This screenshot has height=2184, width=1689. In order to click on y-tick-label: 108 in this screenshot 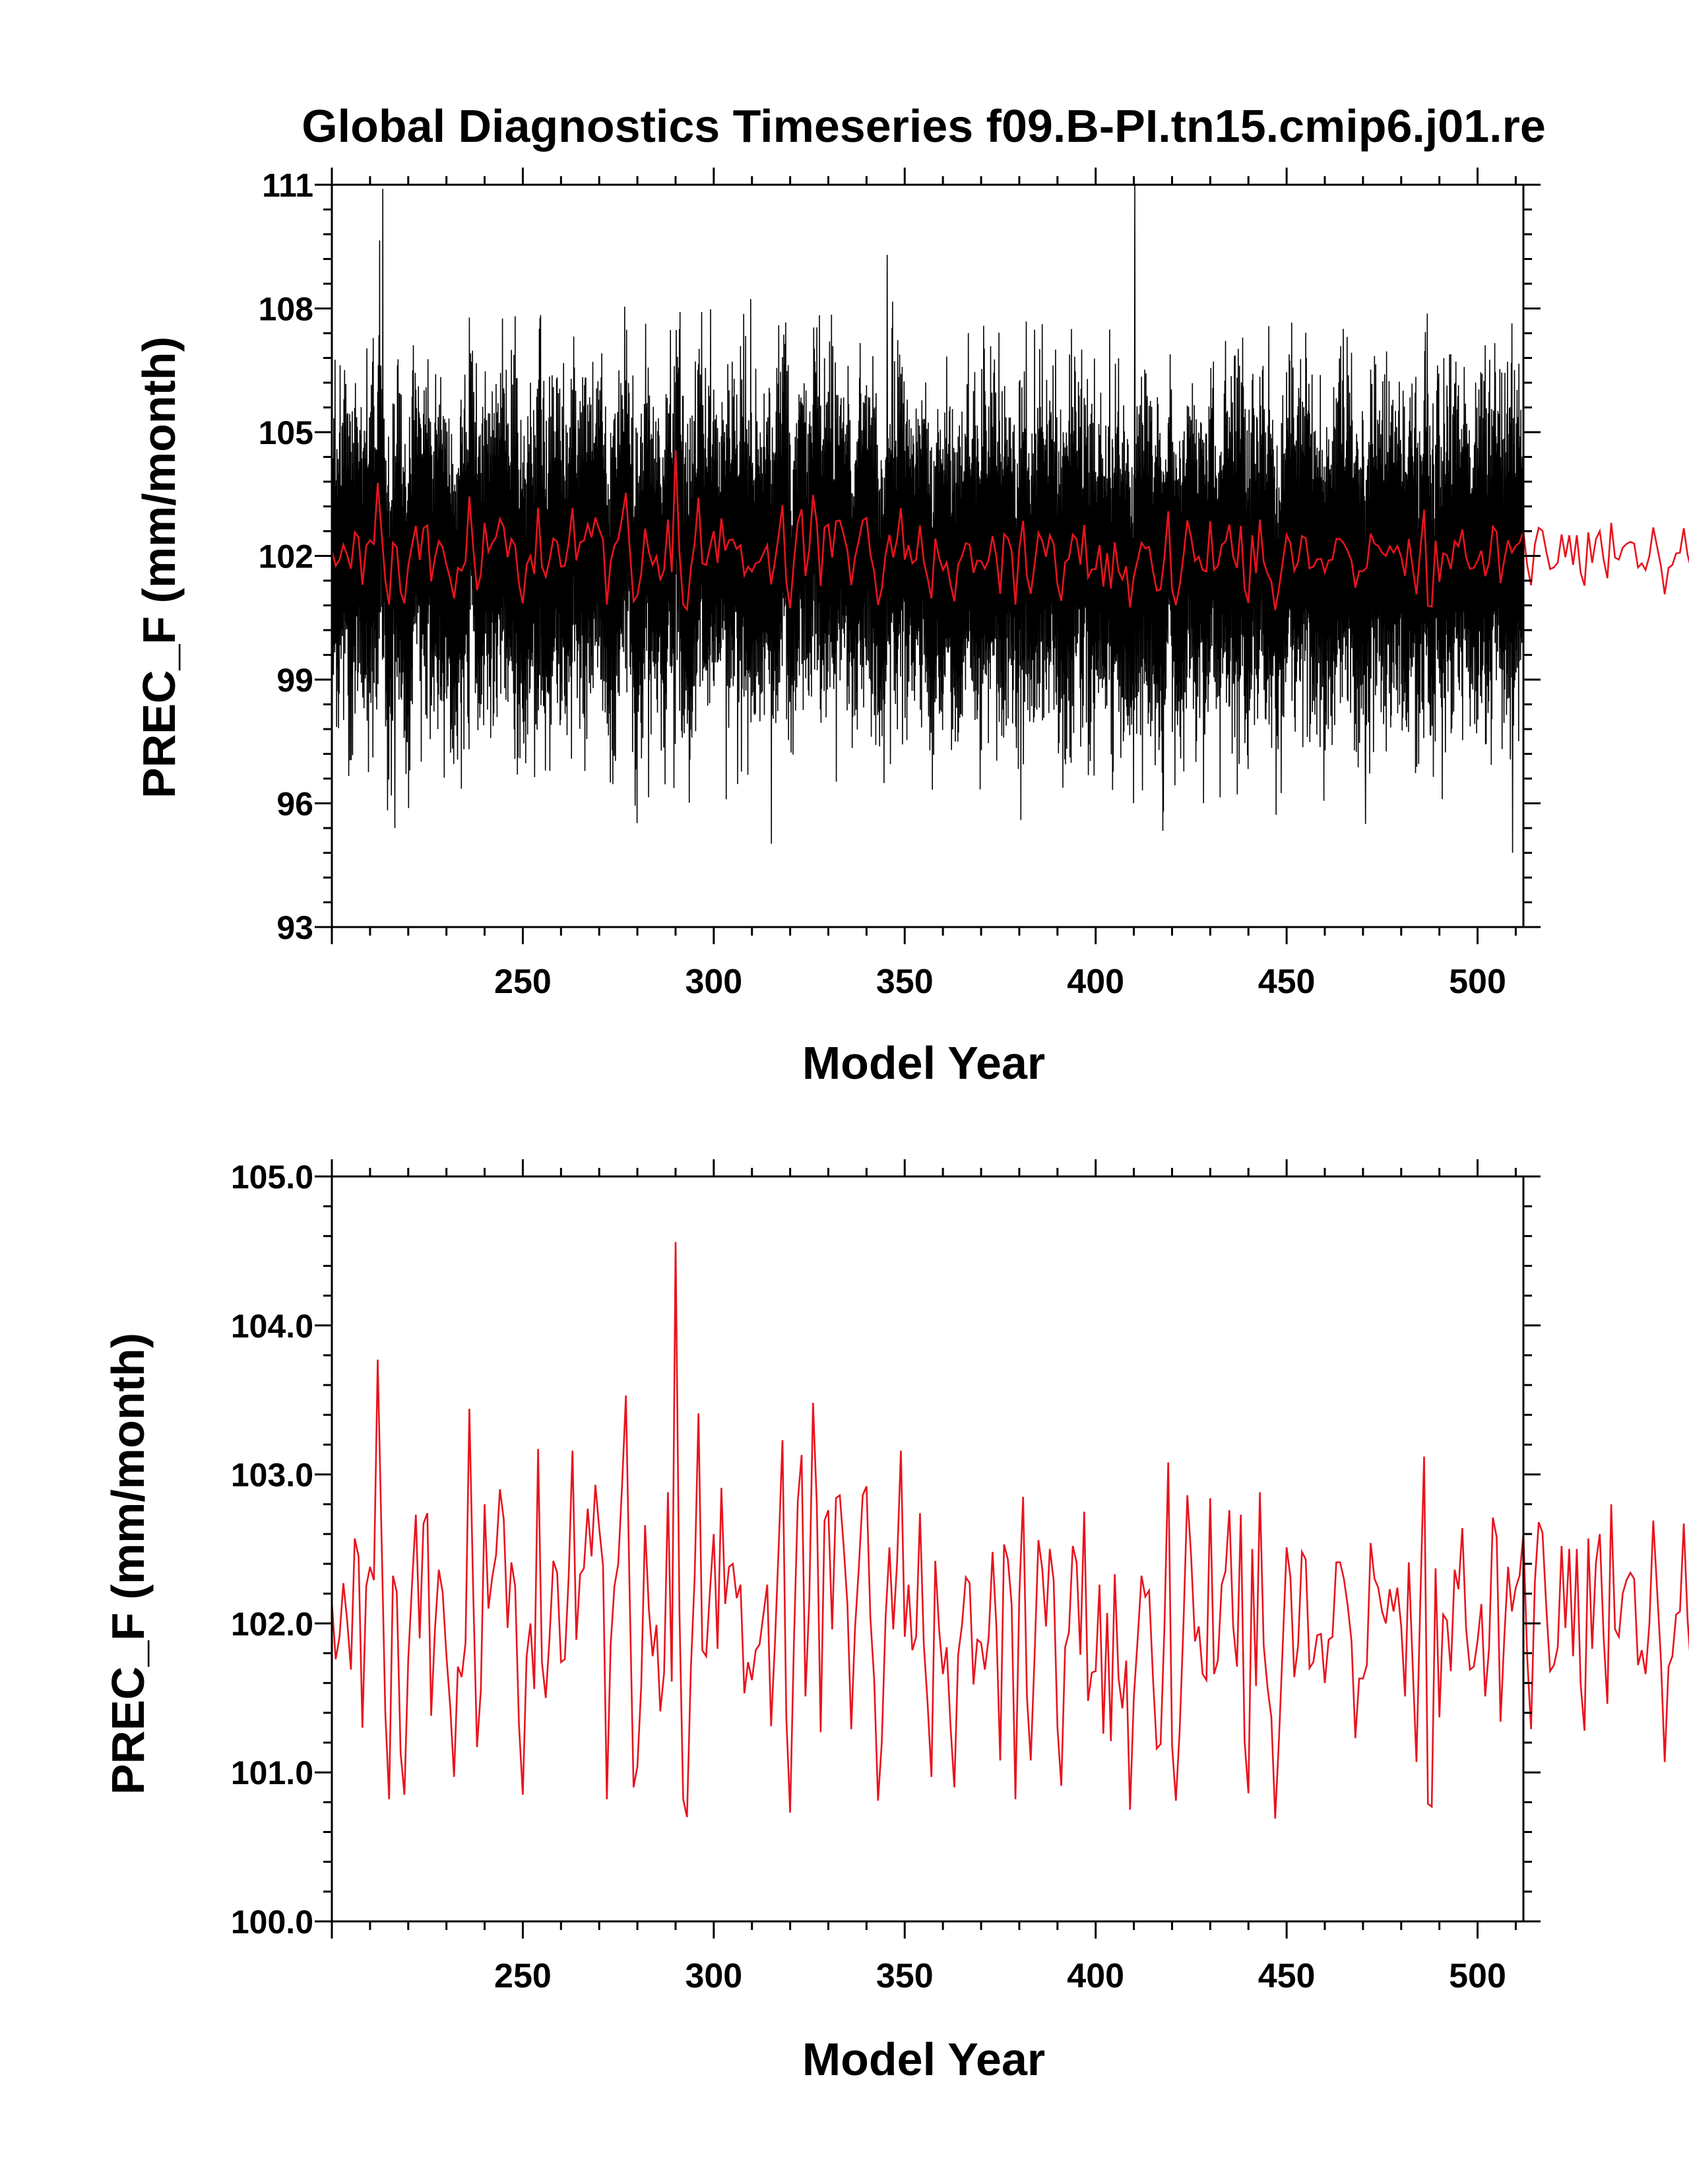, I will do `click(286, 309)`.